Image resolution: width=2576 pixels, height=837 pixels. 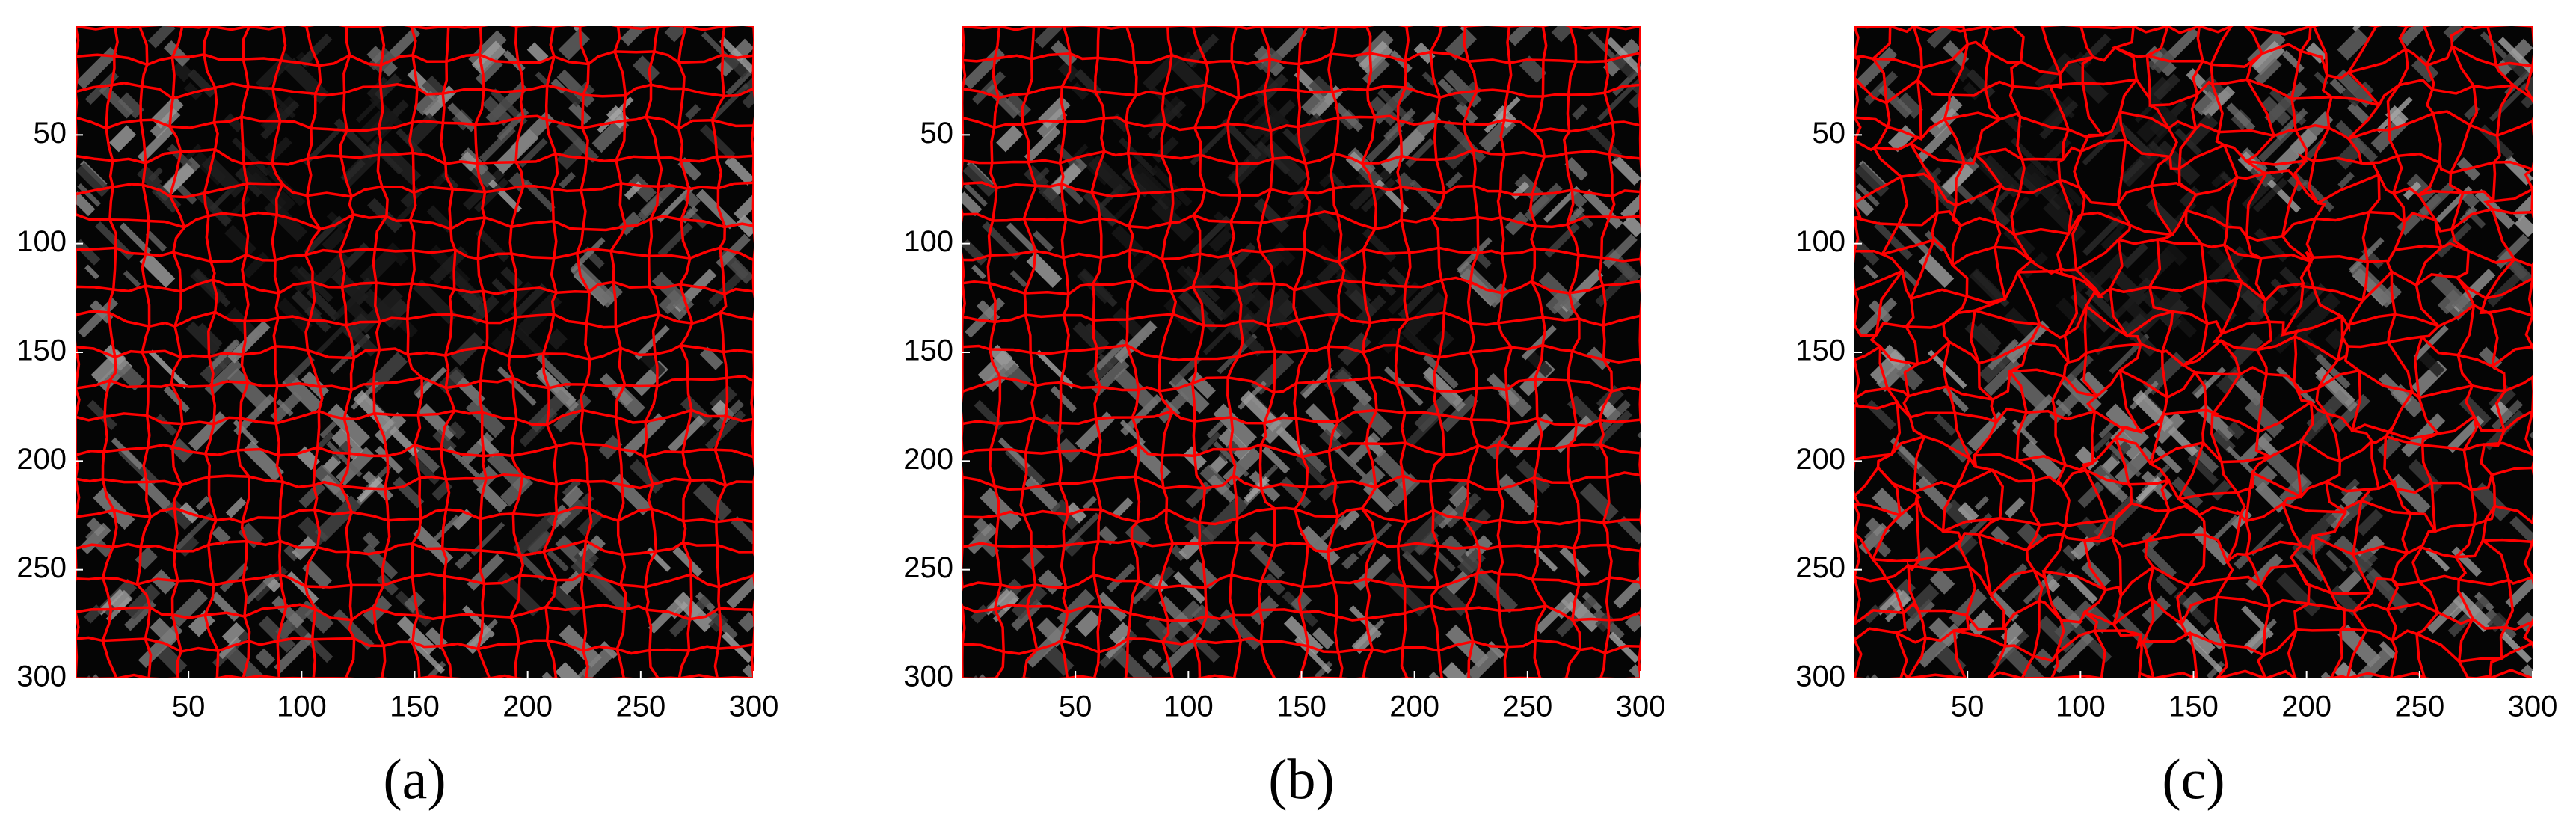 I want to click on x-tick-label: 100, so click(x=2081, y=707).